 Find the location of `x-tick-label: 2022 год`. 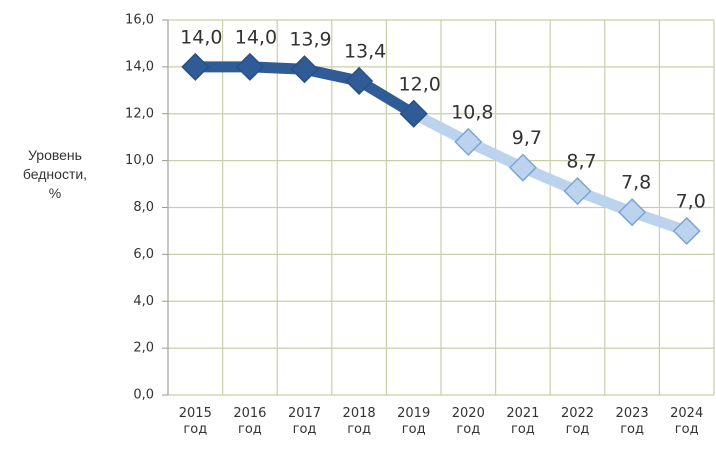

x-tick-label: 2022 год is located at coordinates (577, 421).